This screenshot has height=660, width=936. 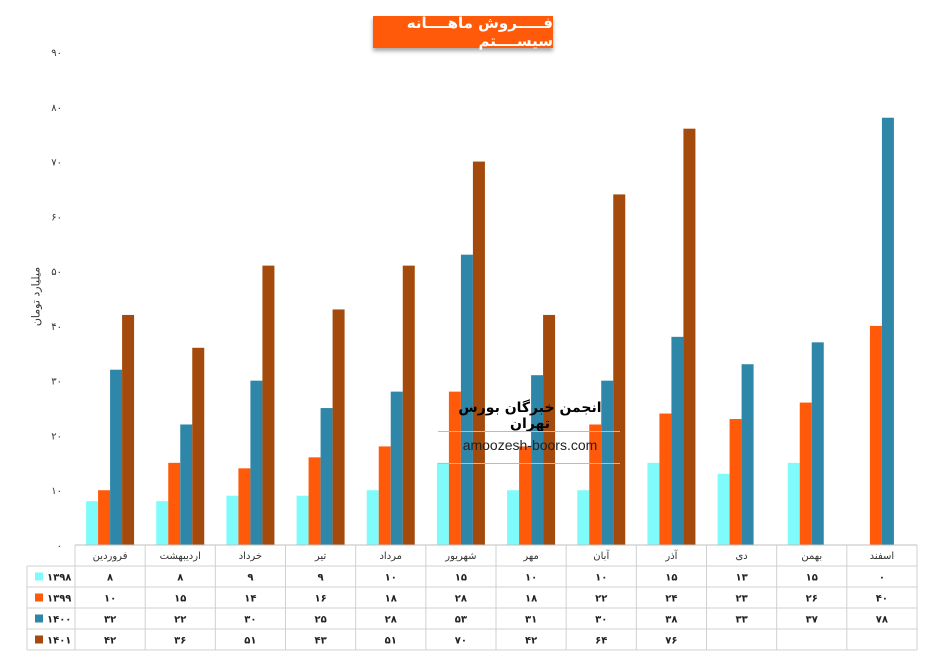 What do you see at coordinates (454, 468) in the screenshot?
I see `bar-۱۳۹۹-شهریور` at bounding box center [454, 468].